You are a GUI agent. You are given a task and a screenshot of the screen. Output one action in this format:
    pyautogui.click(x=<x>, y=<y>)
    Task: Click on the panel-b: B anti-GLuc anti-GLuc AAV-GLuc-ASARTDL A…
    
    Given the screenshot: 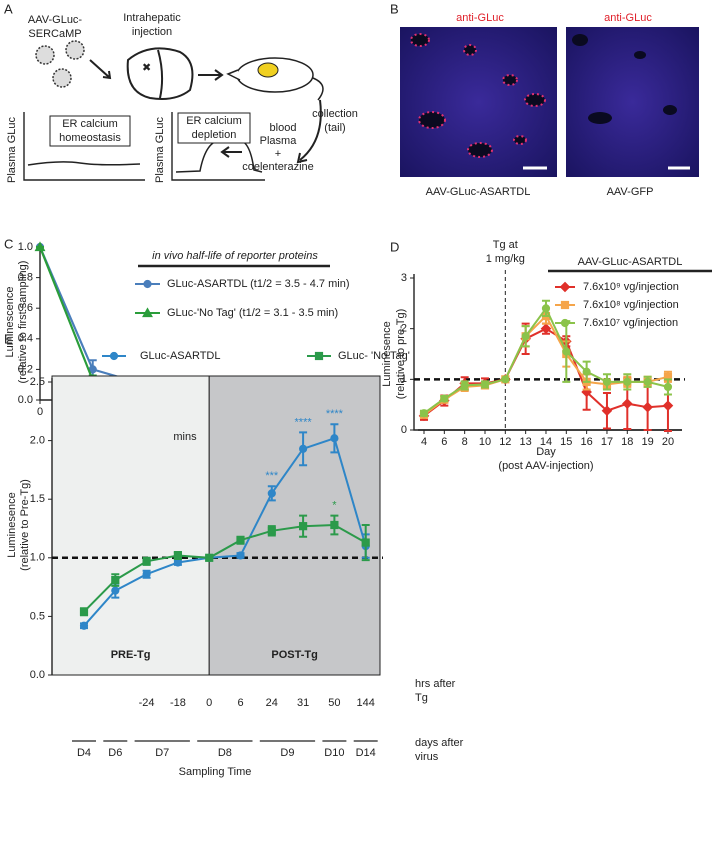 What is the action you would take?
    pyautogui.click(x=544, y=99)
    